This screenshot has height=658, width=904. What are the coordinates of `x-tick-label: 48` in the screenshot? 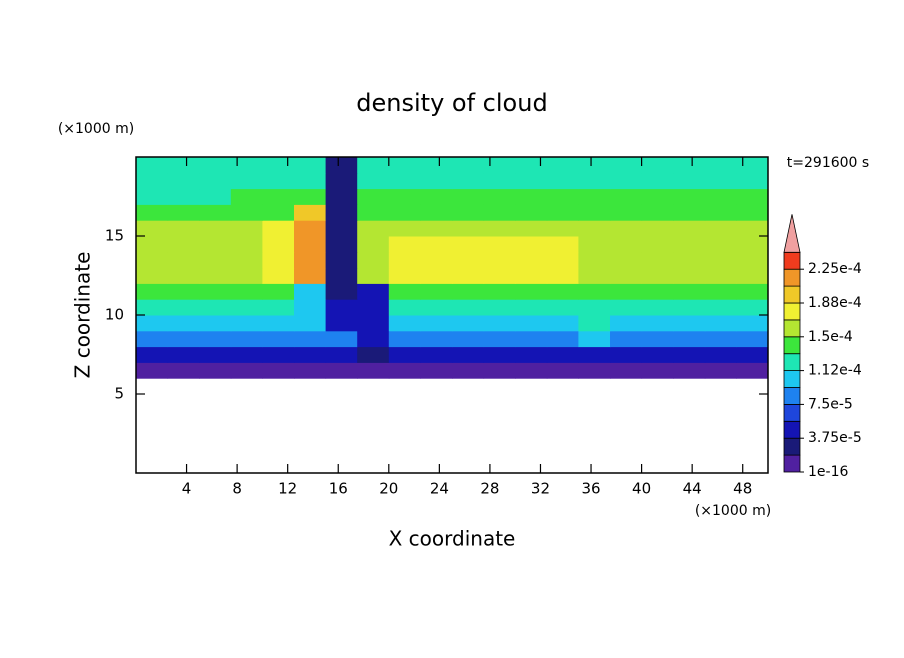 It's located at (742, 489).